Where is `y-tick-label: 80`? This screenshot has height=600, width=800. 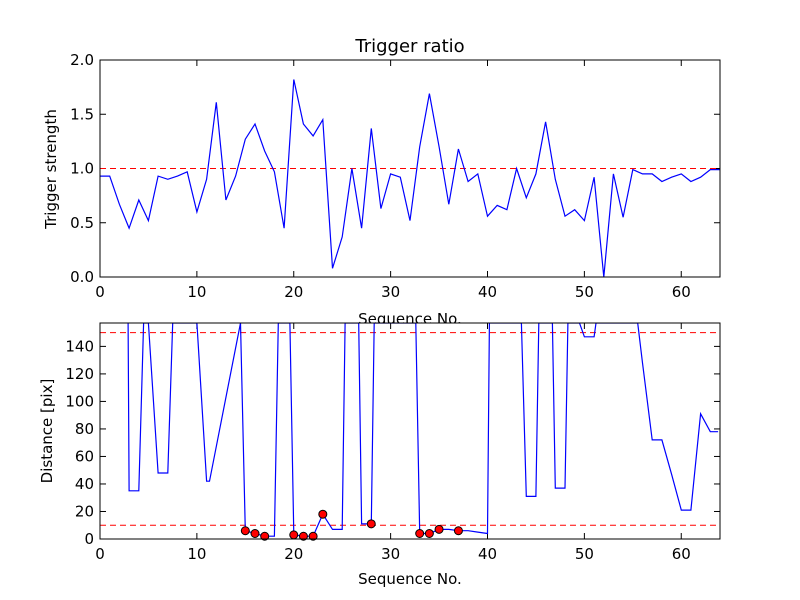
y-tick-label: 80 is located at coordinates (84, 429).